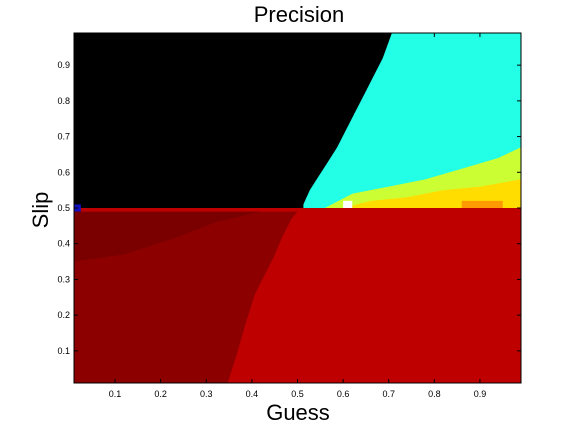  What do you see at coordinates (348, 204) in the screenshot?
I see `white-cell` at bounding box center [348, 204].